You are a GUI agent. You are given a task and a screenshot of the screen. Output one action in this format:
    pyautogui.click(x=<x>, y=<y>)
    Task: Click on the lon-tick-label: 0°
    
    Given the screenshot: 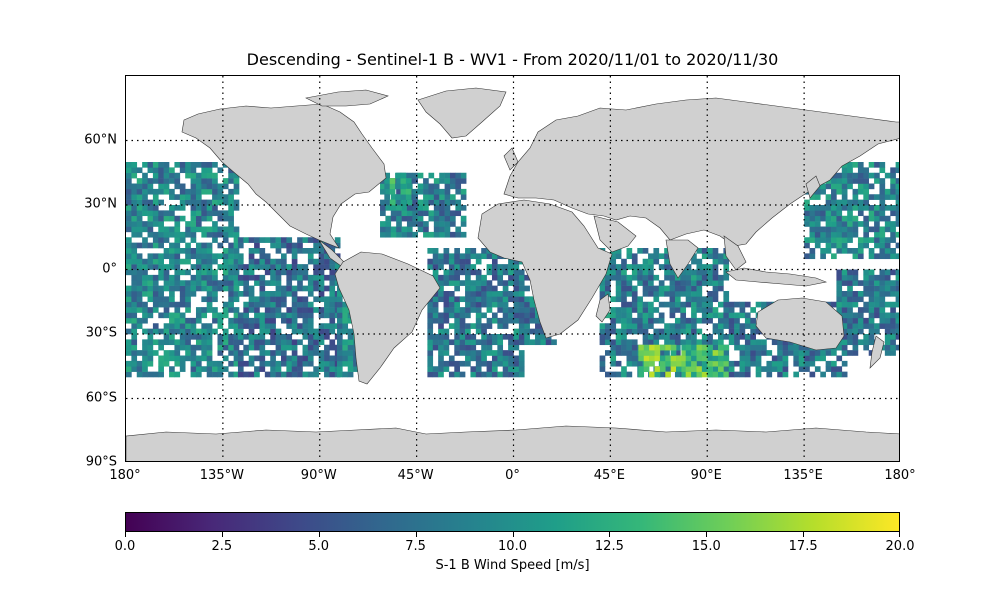 What is the action you would take?
    pyautogui.click(x=512, y=475)
    